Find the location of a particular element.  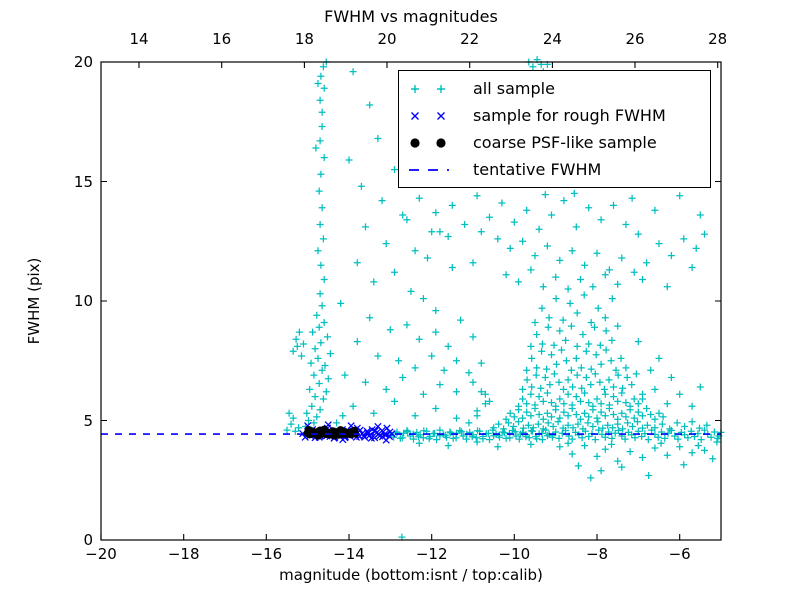

top-tick-label: 28 is located at coordinates (718, 39).